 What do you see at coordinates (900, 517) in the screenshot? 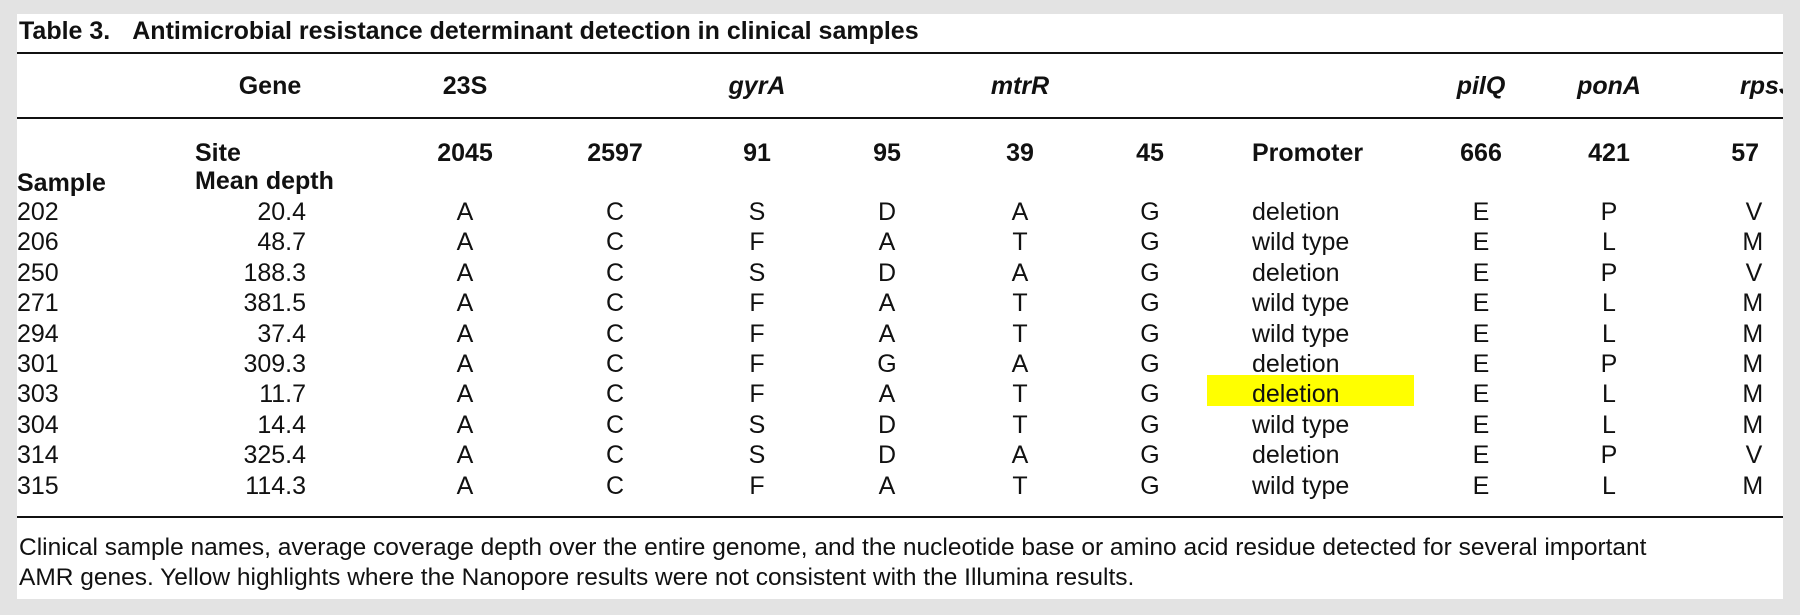
I see `bottom-rule` at bounding box center [900, 517].